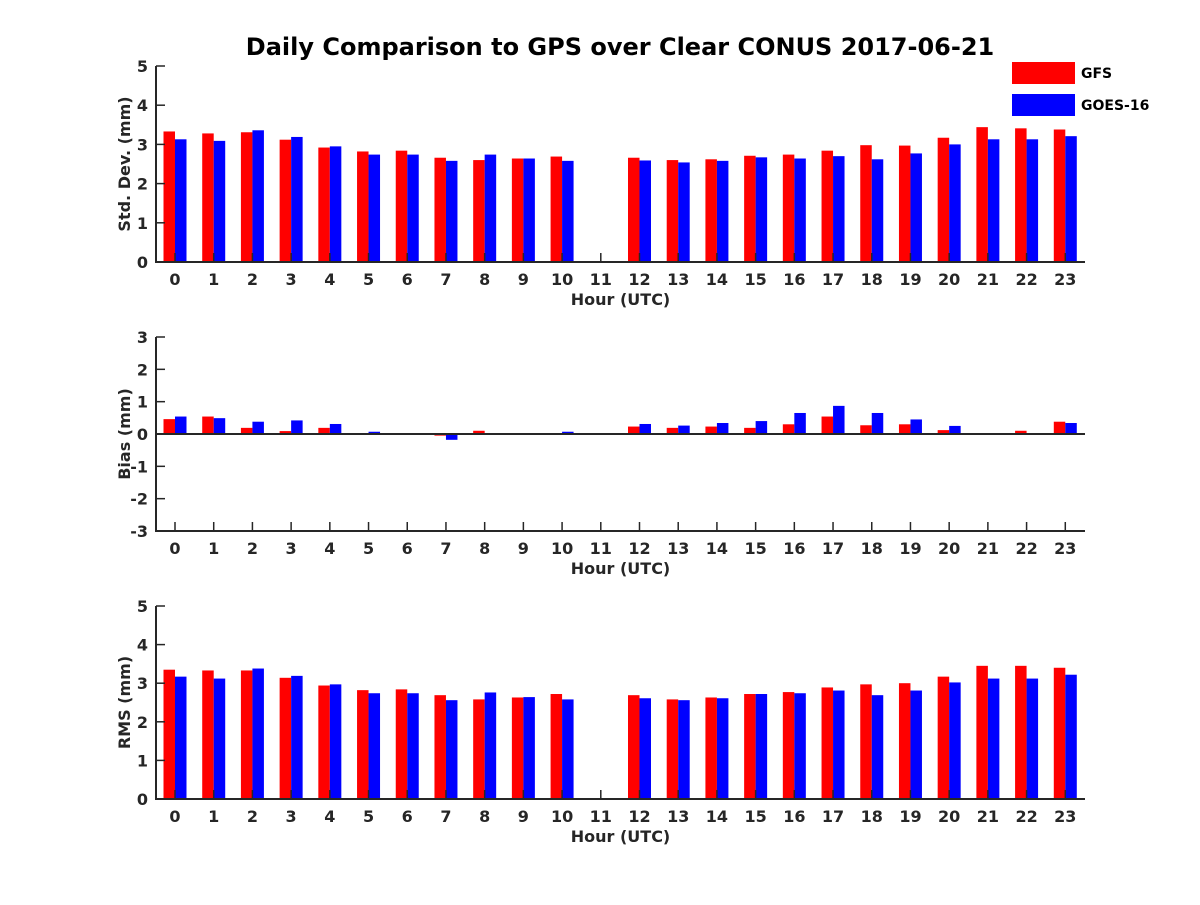  What do you see at coordinates (407, 548) in the screenshot?
I see `x-tick-label: 6` at bounding box center [407, 548].